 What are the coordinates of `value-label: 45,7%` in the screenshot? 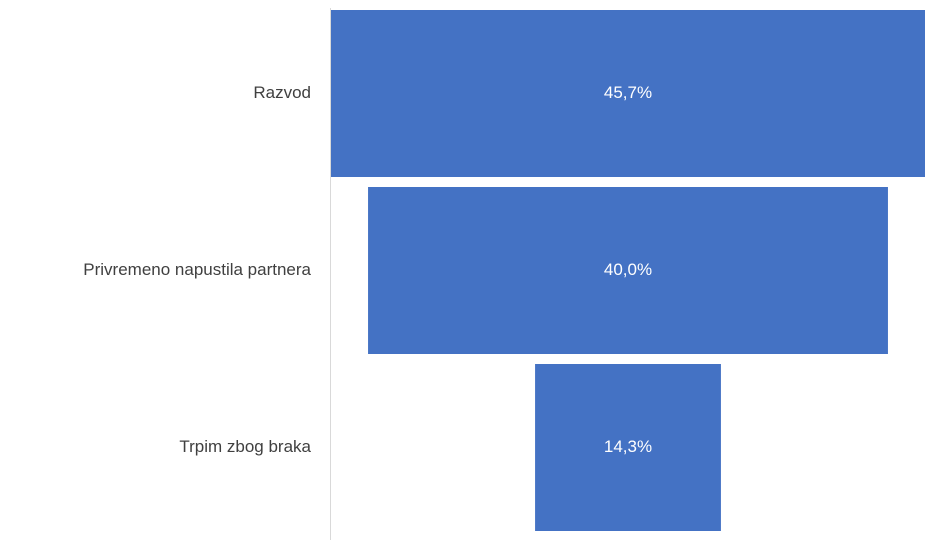 It's located at (628, 92).